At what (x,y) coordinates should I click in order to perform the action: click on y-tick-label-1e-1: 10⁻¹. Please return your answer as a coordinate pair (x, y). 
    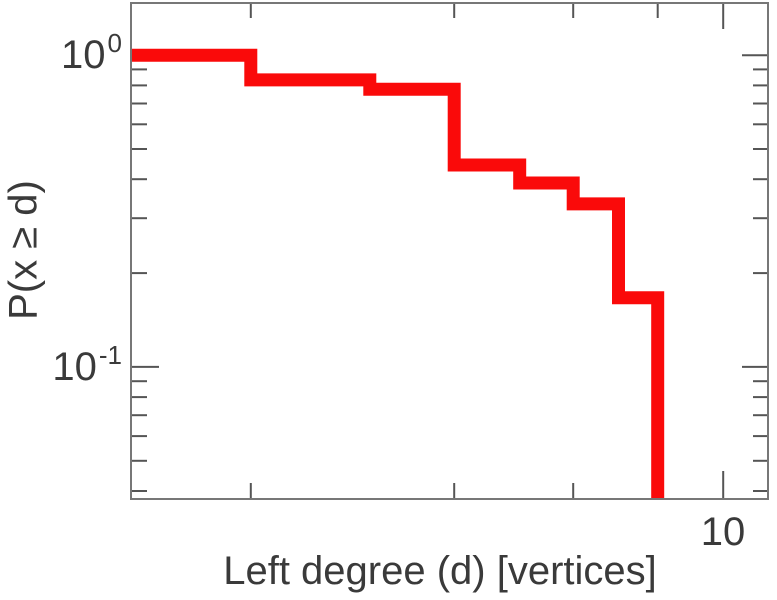
    Looking at the image, I should click on (87, 364).